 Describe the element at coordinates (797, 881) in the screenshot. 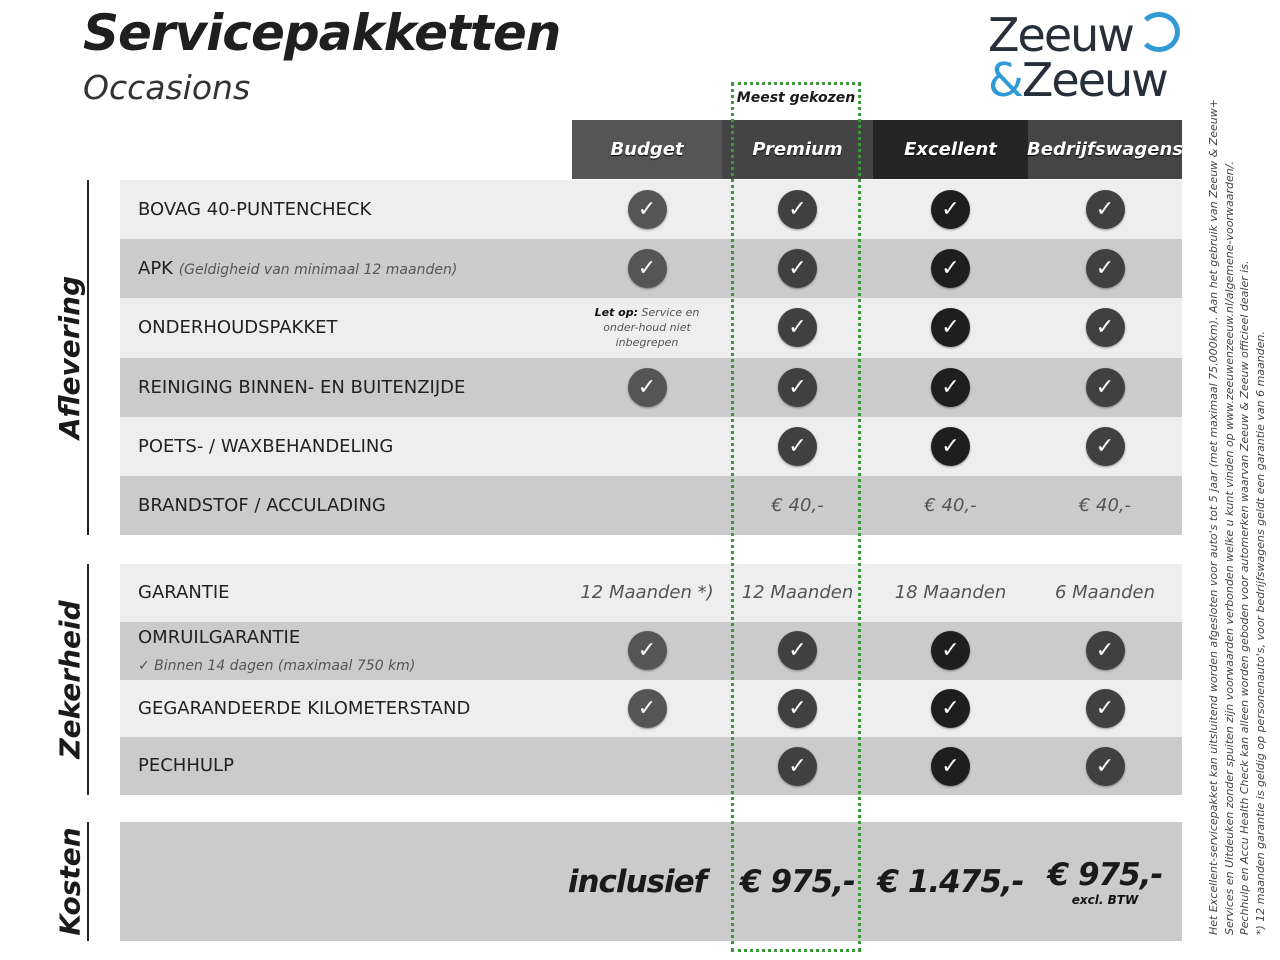

I see `price-premium: € 975,-` at that location.